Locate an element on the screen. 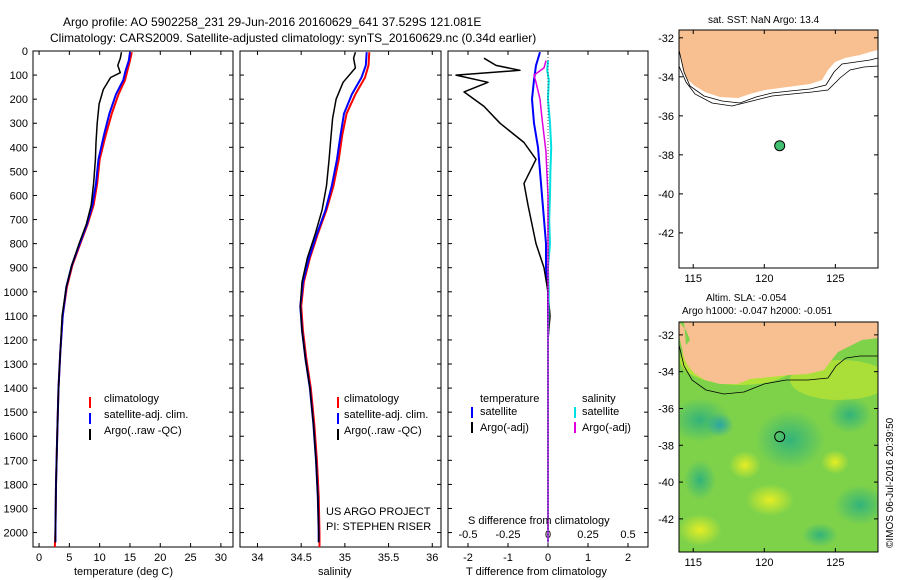  sla-map-area is located at coordinates (778, 437).